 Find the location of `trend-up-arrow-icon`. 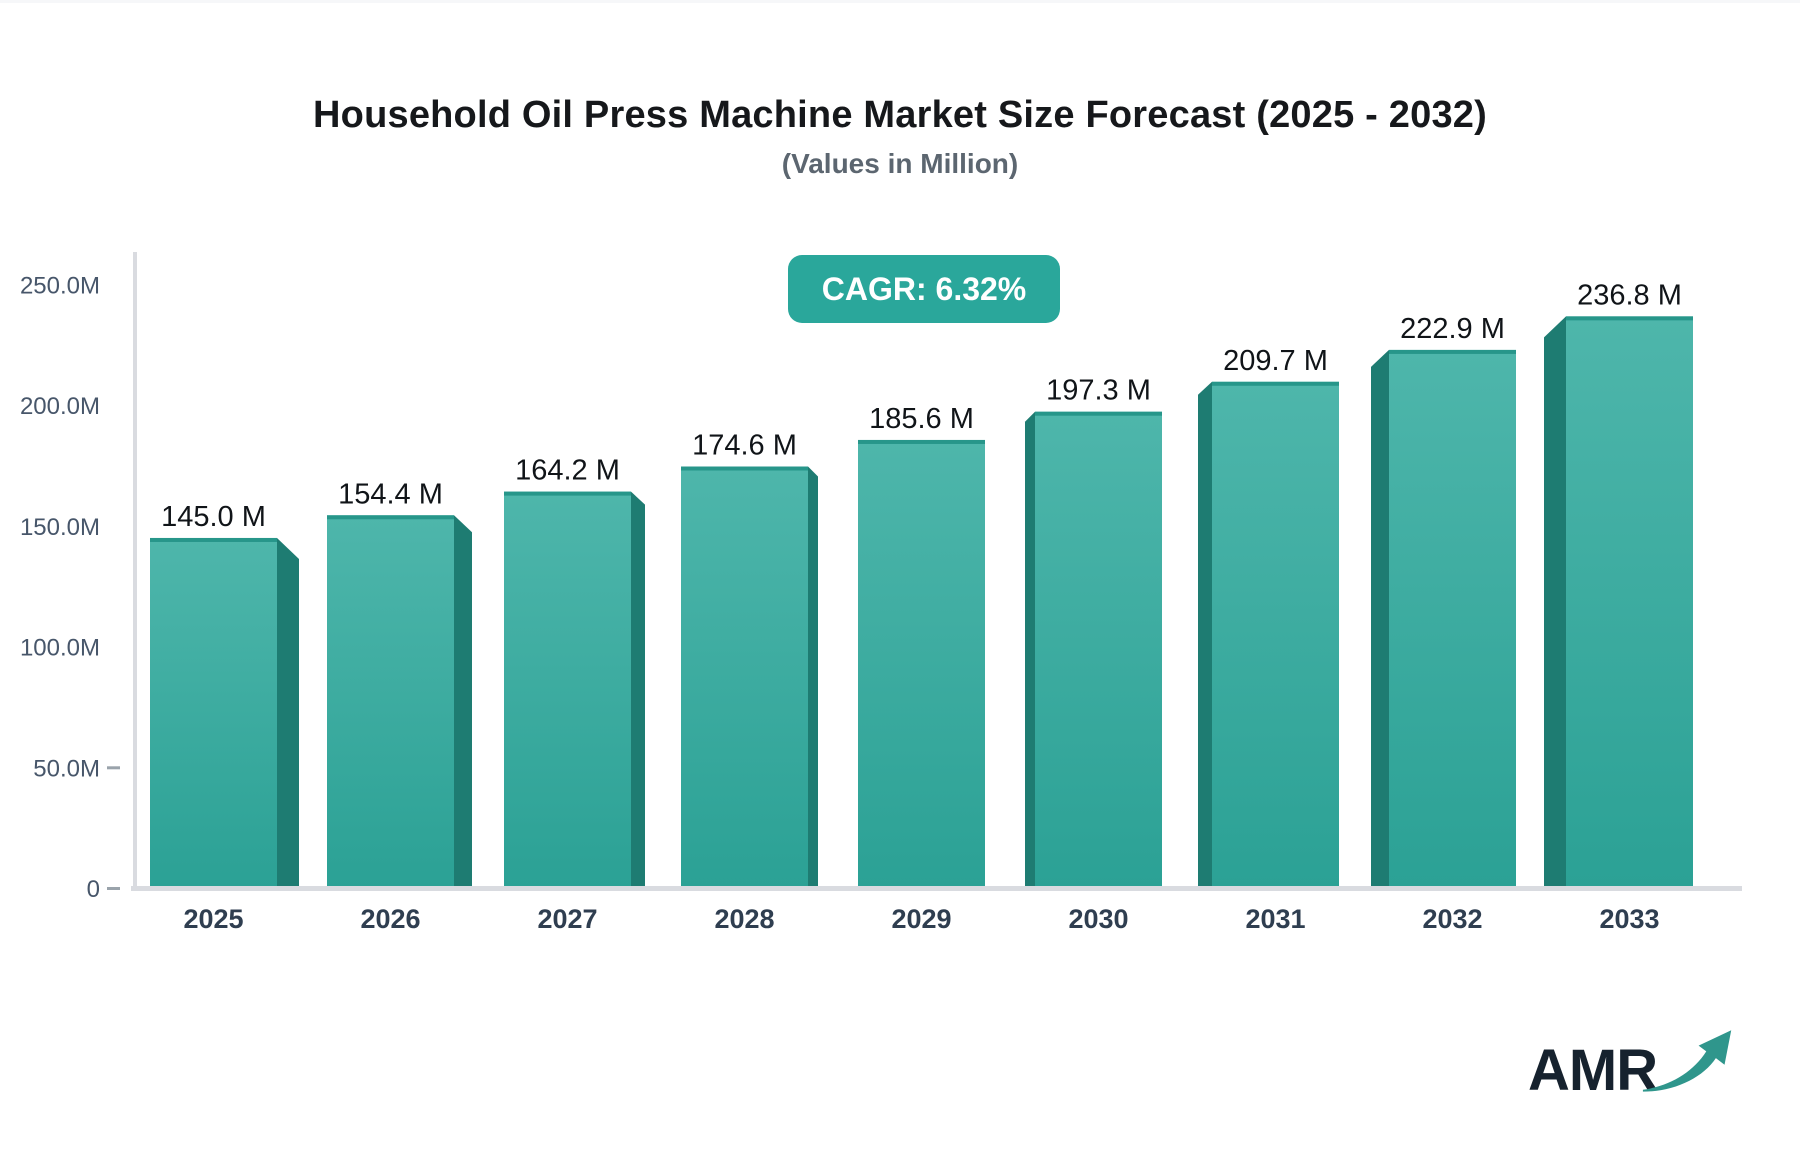

trend-up-arrow-icon is located at coordinates (1687, 1061).